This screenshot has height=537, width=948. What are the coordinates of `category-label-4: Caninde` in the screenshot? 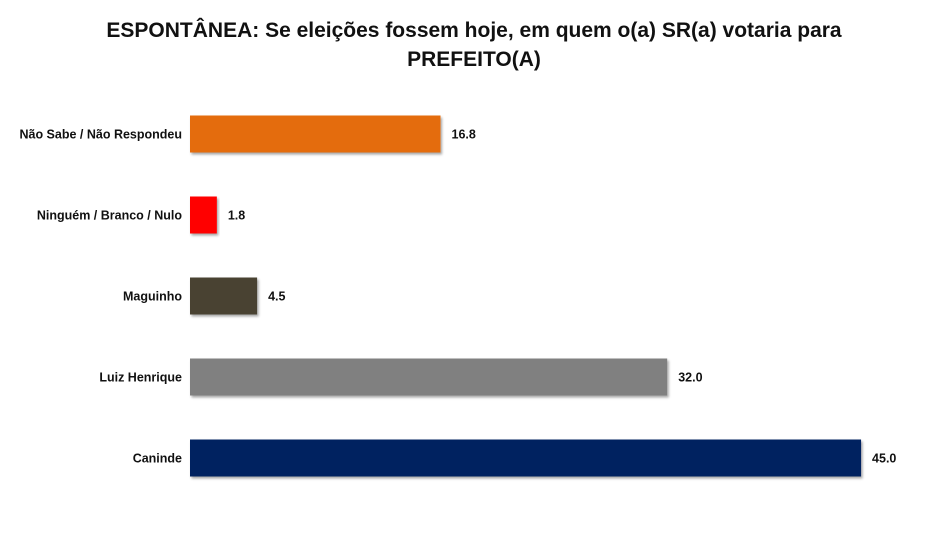 It's located at (157, 459).